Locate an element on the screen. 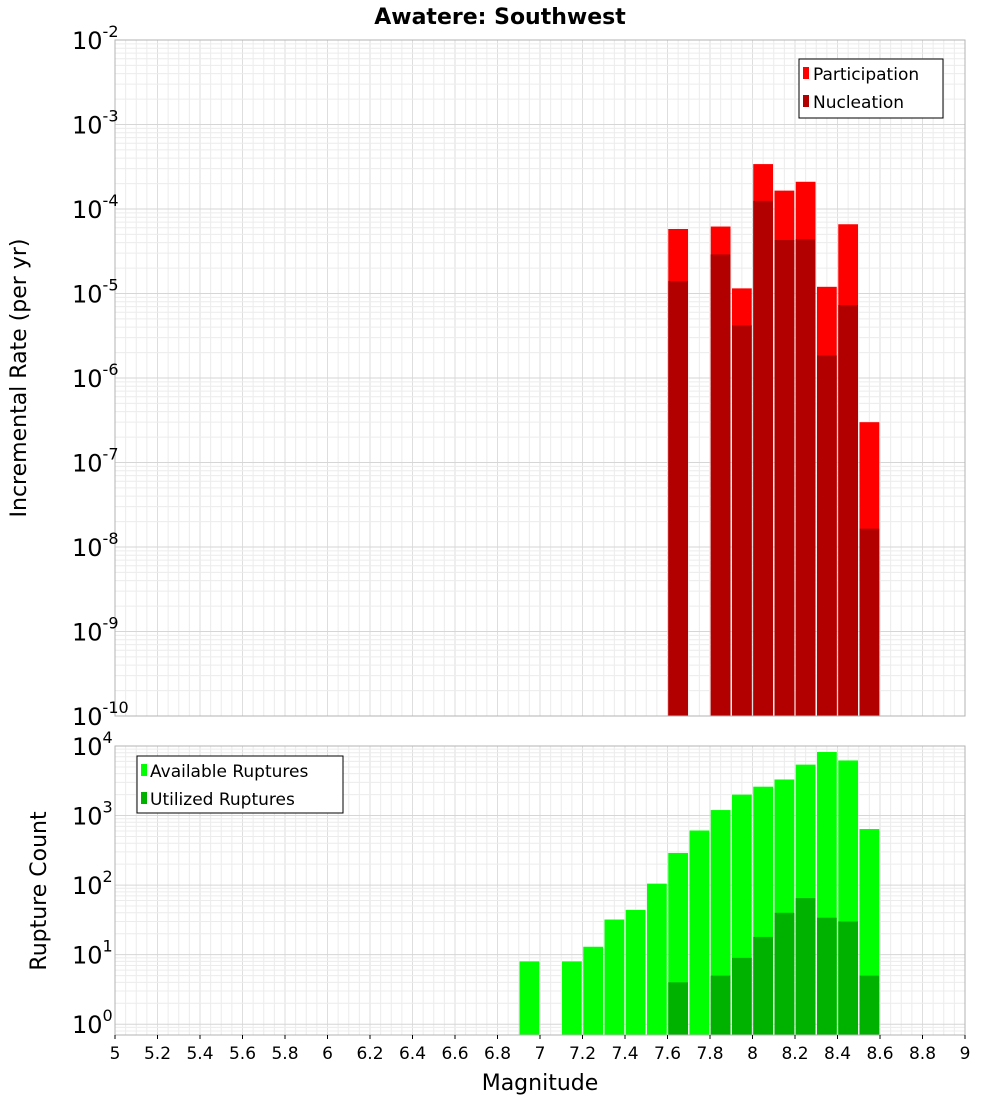  y-tick-label: 10⁻² is located at coordinates (95, 38).